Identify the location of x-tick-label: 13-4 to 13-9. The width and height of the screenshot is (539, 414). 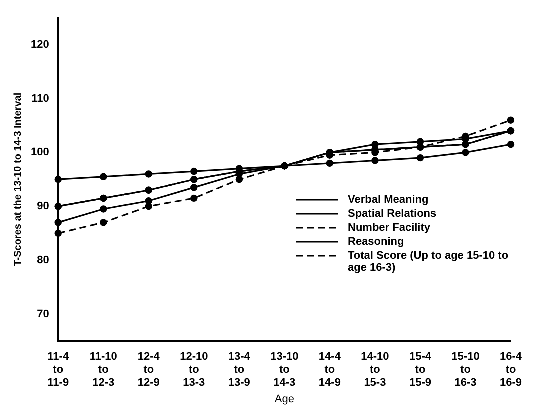
(240, 370).